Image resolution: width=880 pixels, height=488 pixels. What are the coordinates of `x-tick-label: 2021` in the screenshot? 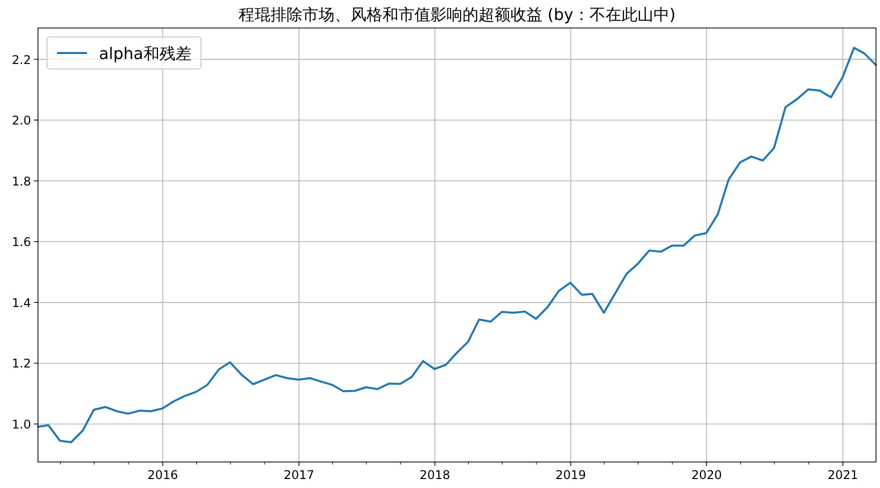 It's located at (843, 475).